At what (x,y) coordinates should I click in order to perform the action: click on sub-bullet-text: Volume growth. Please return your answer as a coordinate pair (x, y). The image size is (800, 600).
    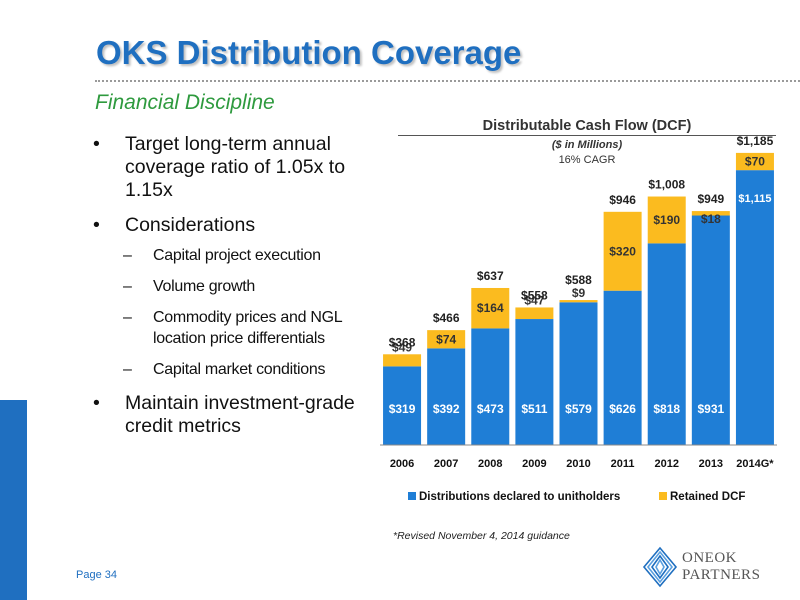
    Looking at the image, I should click on (204, 286).